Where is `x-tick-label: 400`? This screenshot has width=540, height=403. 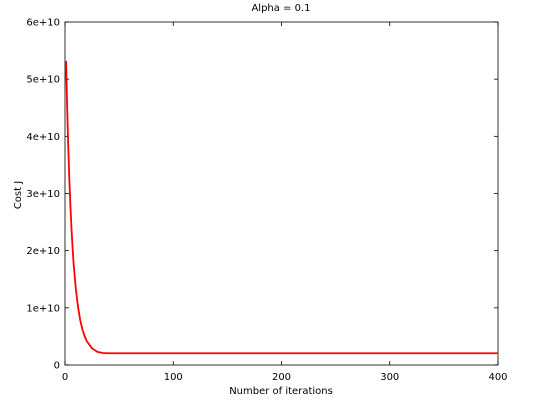 x-tick-label: 400 is located at coordinates (497, 377).